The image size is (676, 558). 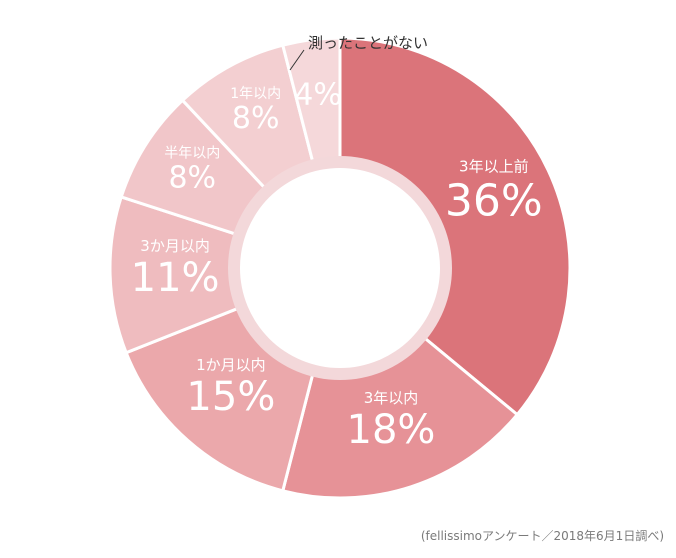 What do you see at coordinates (256, 118) in the screenshot?
I see `slice-value-5: 8%` at bounding box center [256, 118].